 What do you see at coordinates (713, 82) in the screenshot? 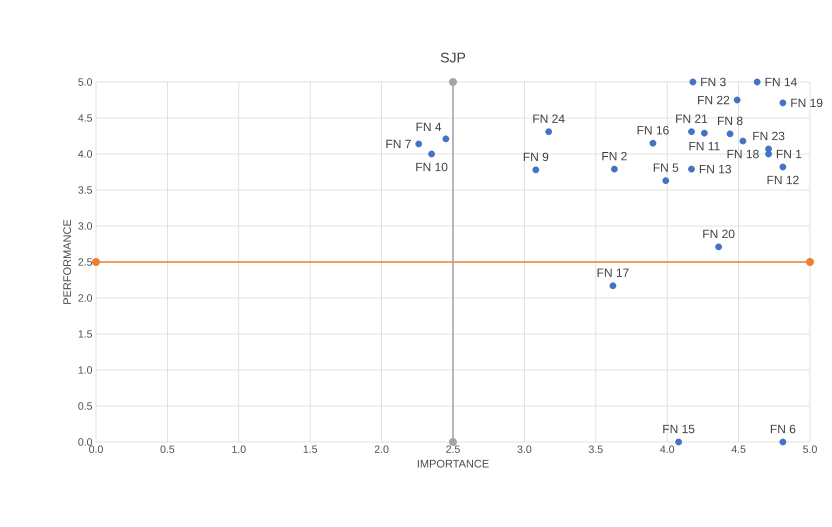
I see `annotation: FN 3` at bounding box center [713, 82].